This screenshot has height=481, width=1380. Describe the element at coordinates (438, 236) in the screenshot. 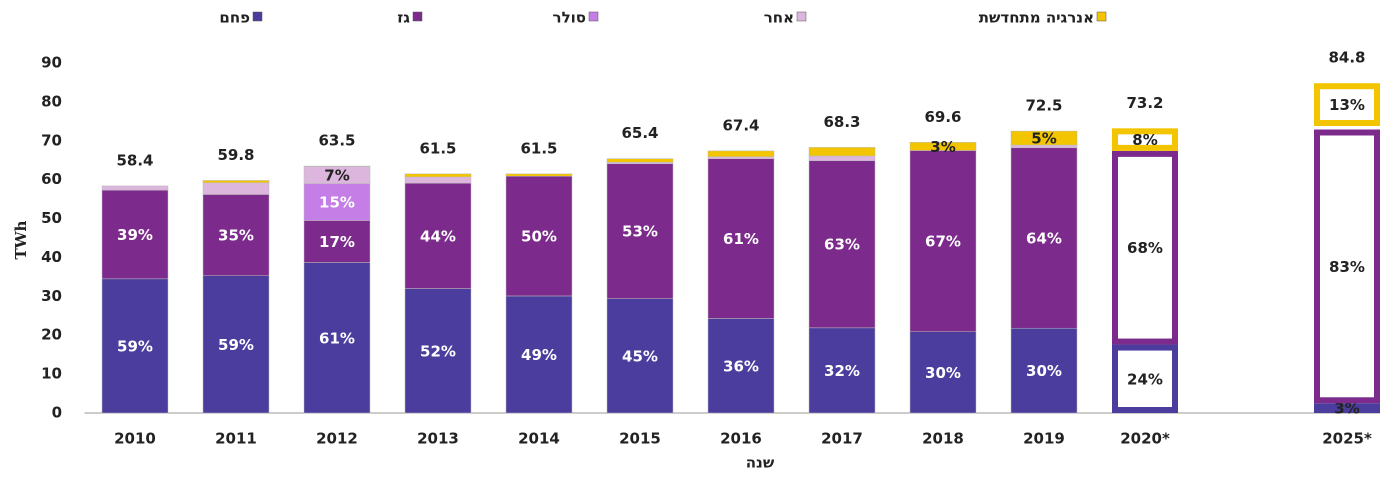

I see `share-label: 44%` at that location.